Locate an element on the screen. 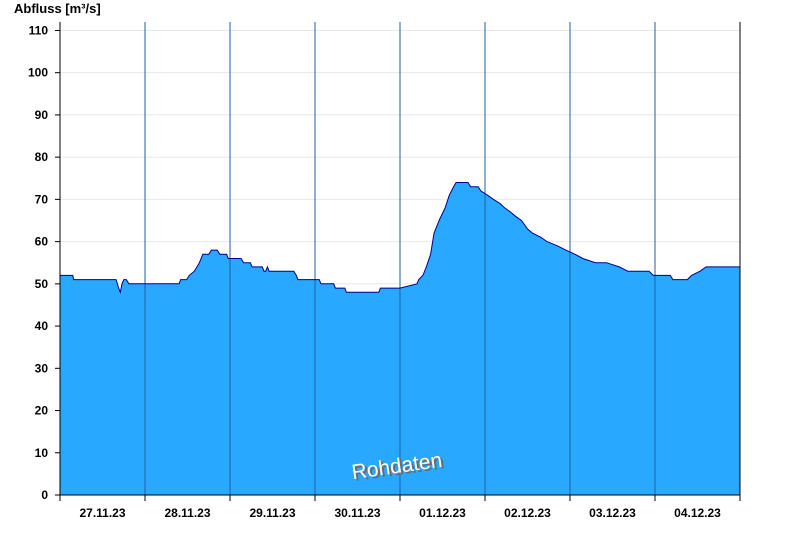 Image resolution: width=800 pixels, height=550 pixels. x-tick-label-5: 02.12.23 is located at coordinates (527, 513).